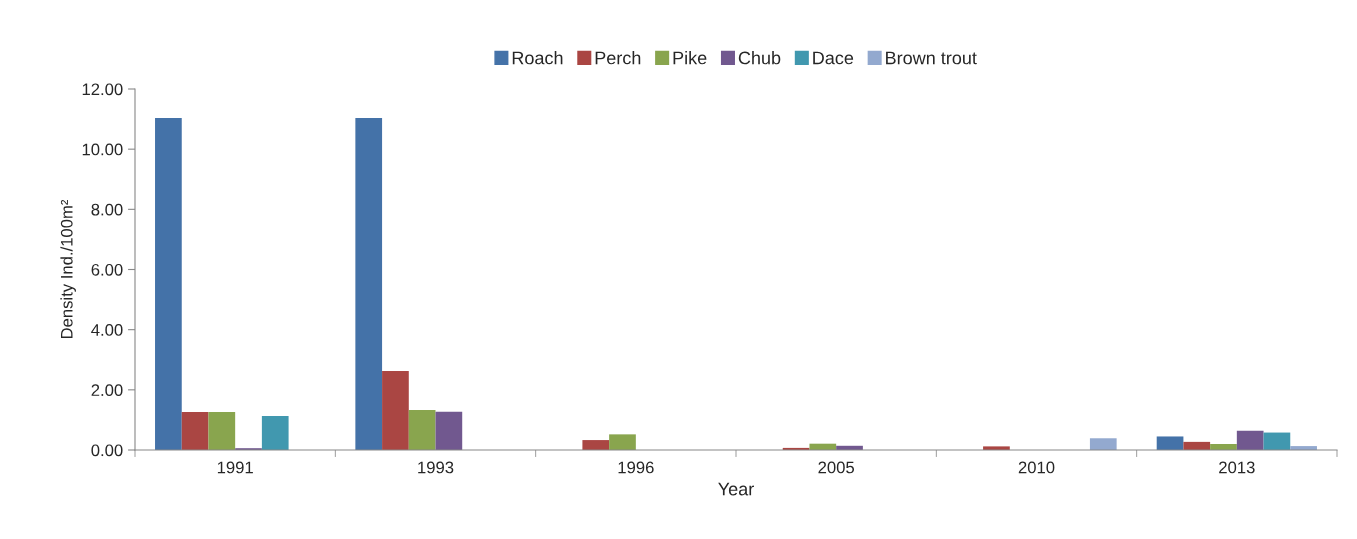 The width and height of the screenshot is (1357, 539). Describe the element at coordinates (102, 149) in the screenshot. I see `y-tick-label: 10.00` at that location.